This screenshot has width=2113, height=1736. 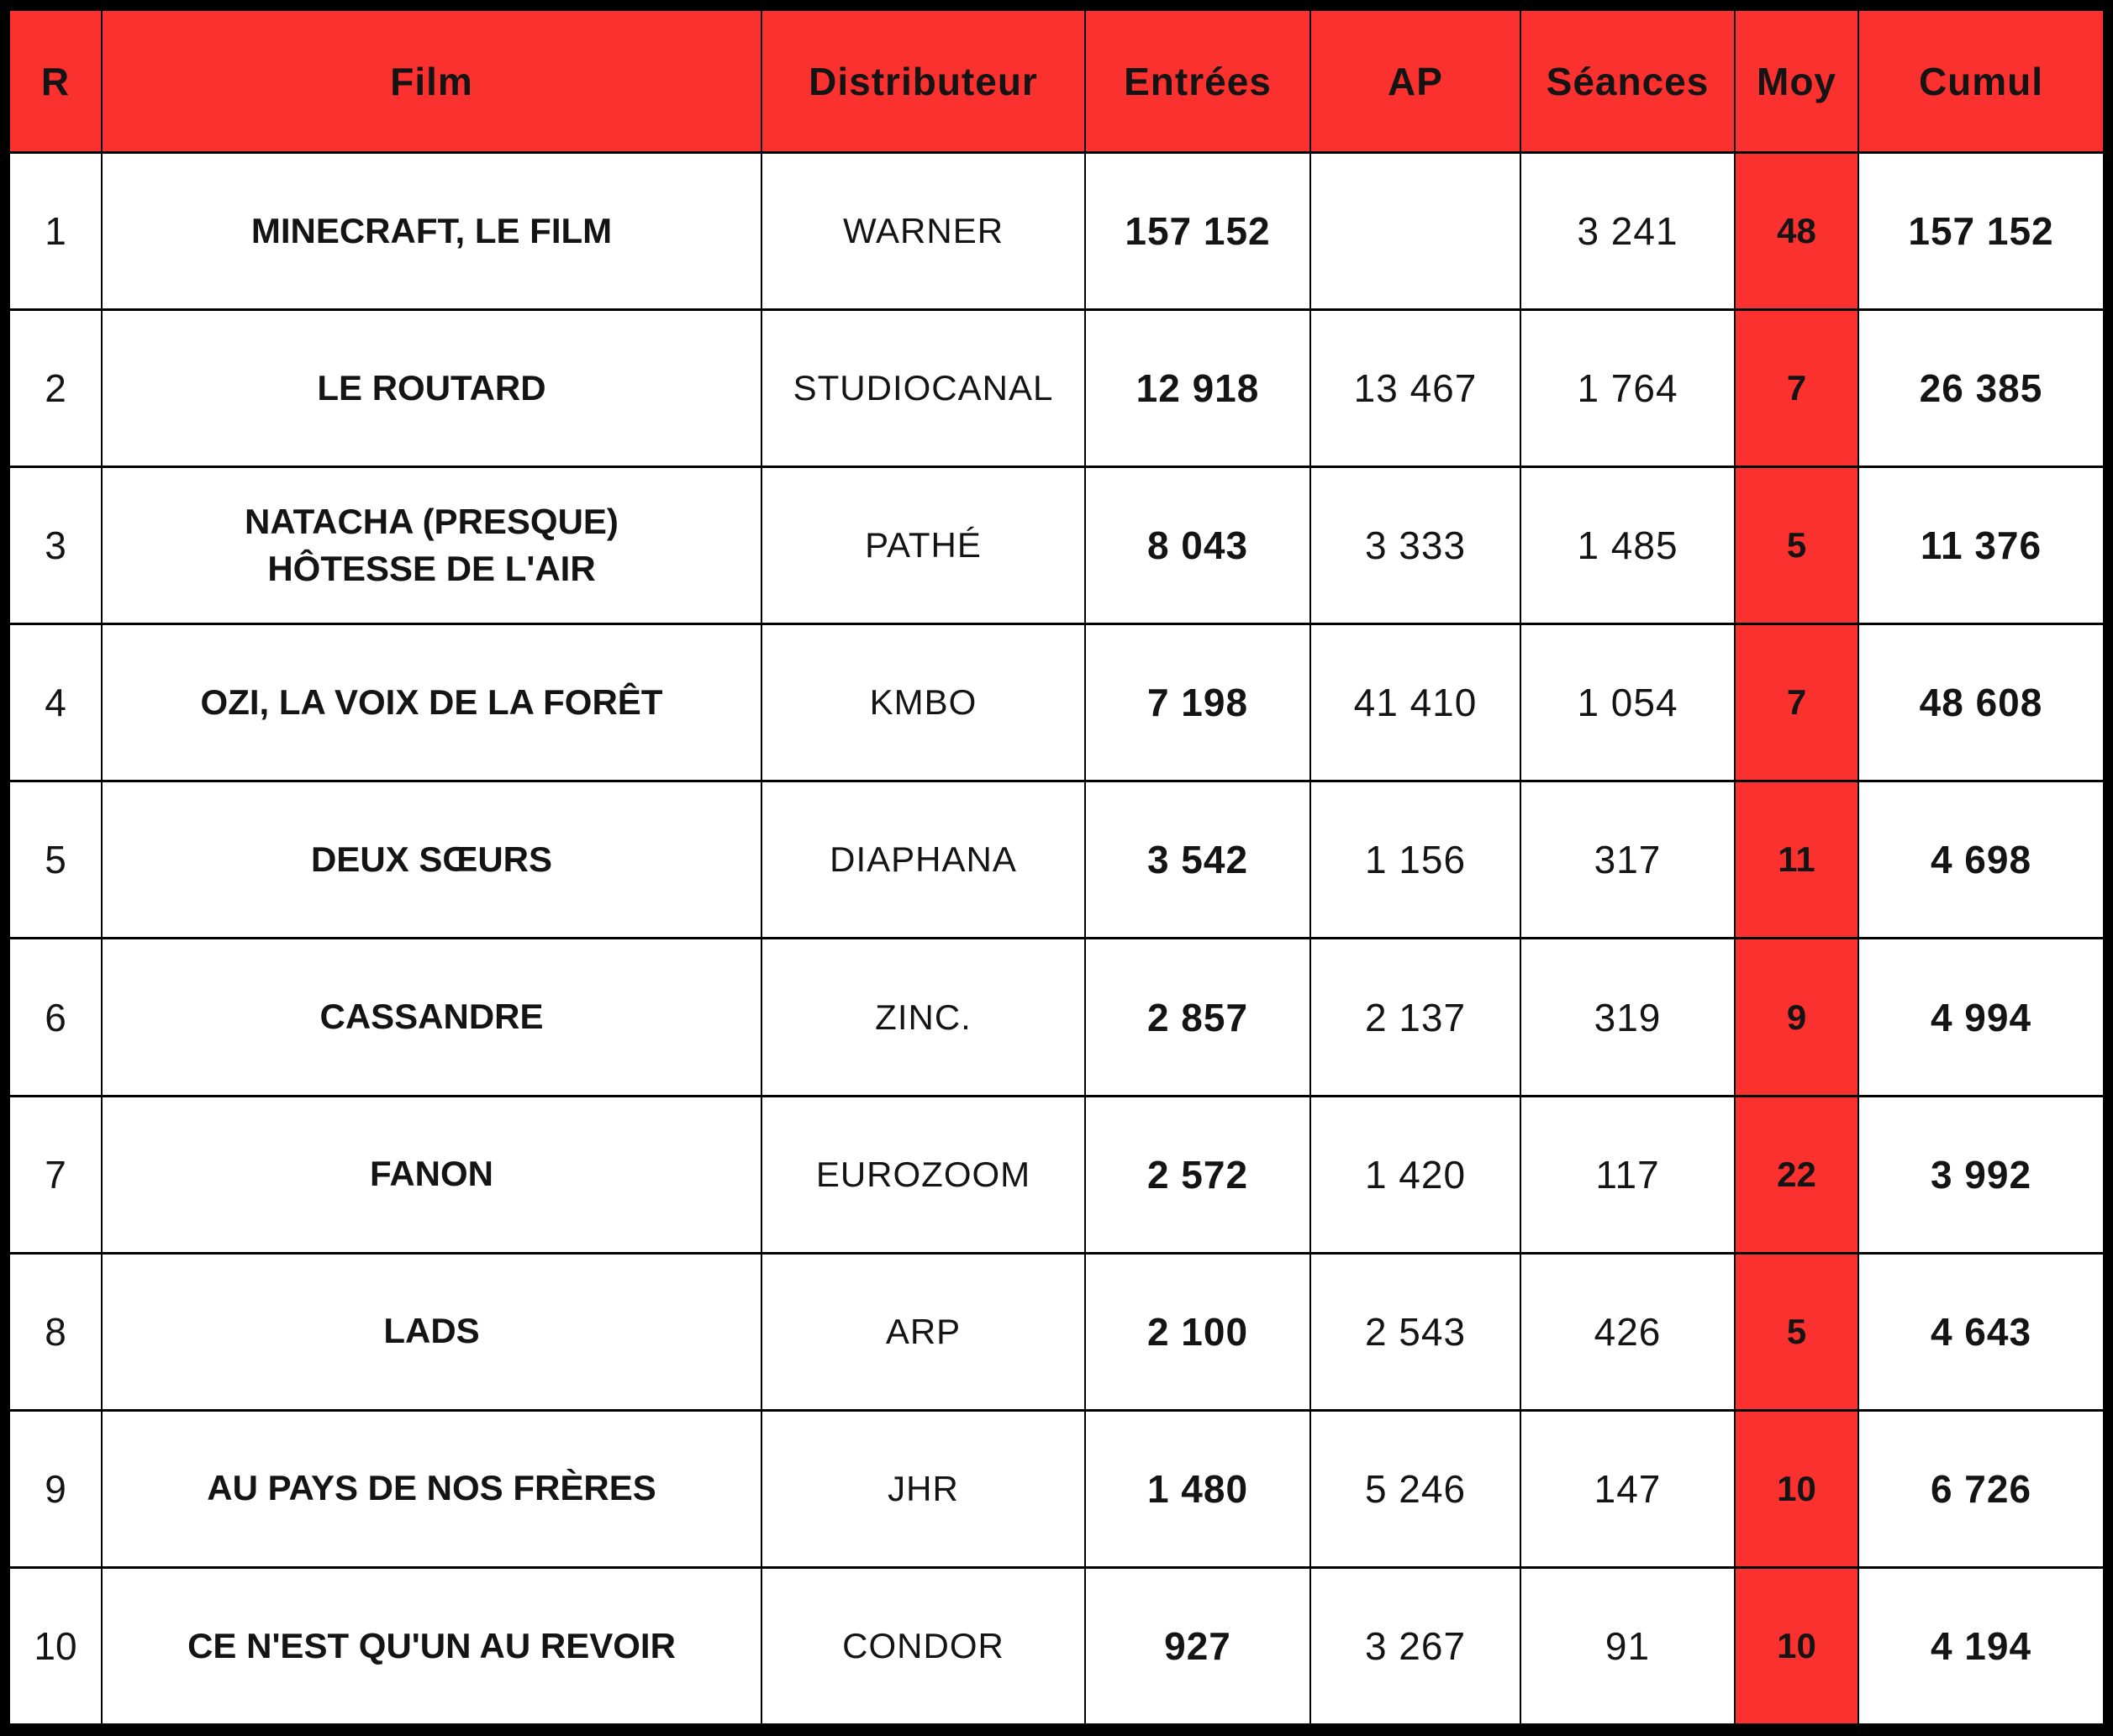 What do you see at coordinates (1197, 231) in the screenshot?
I see `entrees-cell: 157 152` at bounding box center [1197, 231].